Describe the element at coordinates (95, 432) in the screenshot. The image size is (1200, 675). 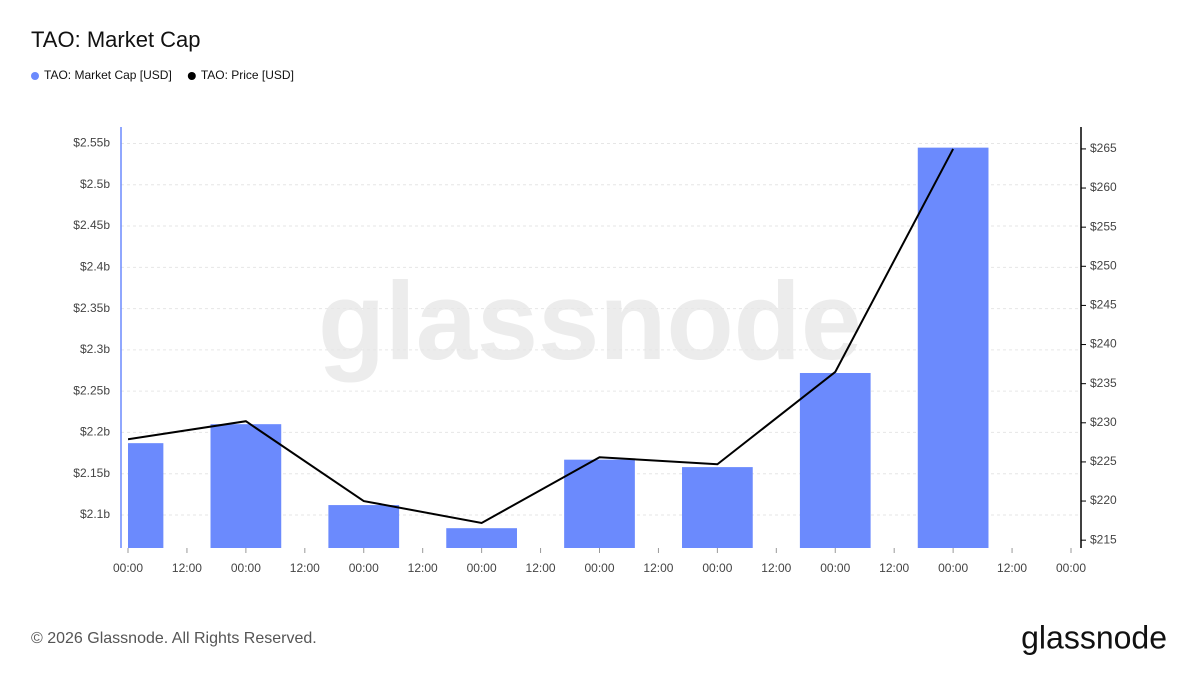
I see `y-tick-label: $2.2b` at that location.